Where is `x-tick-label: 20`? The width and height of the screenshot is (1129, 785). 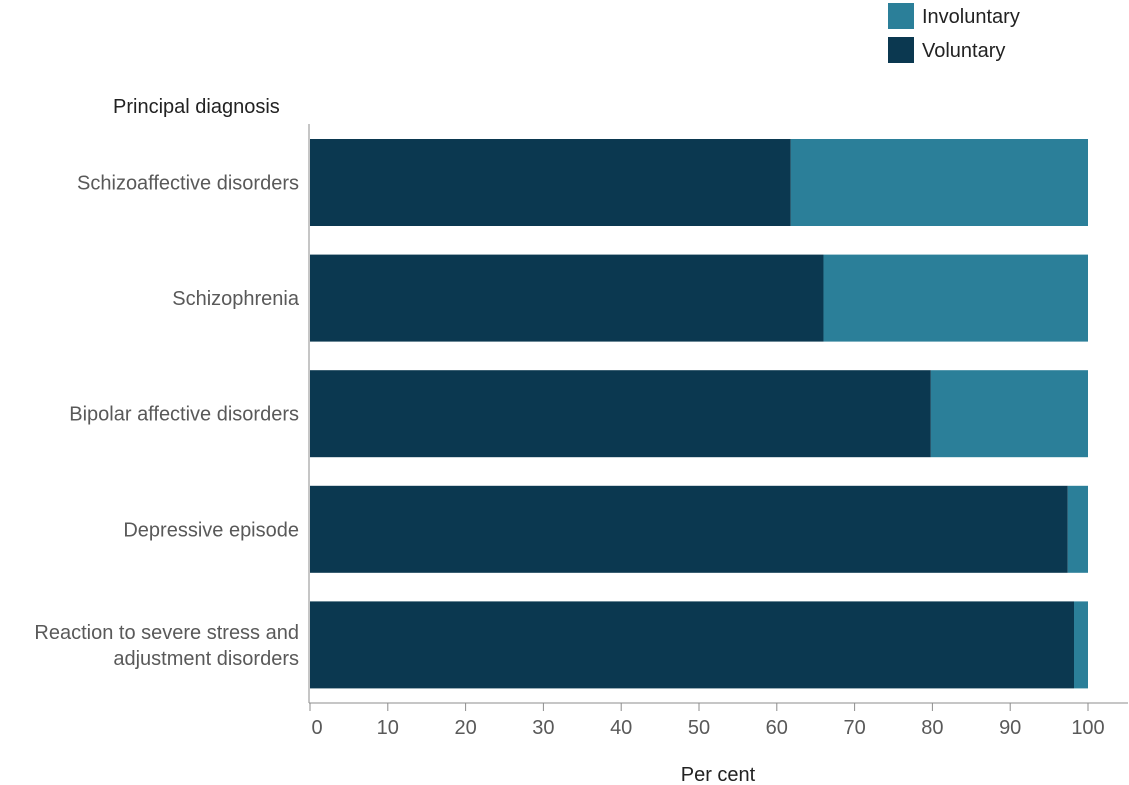 x-tick-label: 20 is located at coordinates (465, 728).